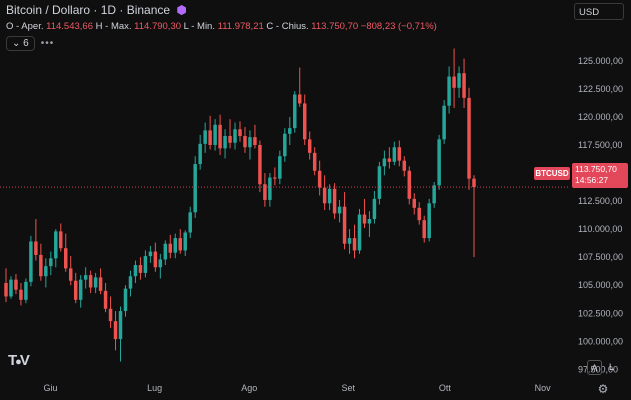  What do you see at coordinates (594, 367) in the screenshot?
I see `auto-scale-button: A` at bounding box center [594, 367].